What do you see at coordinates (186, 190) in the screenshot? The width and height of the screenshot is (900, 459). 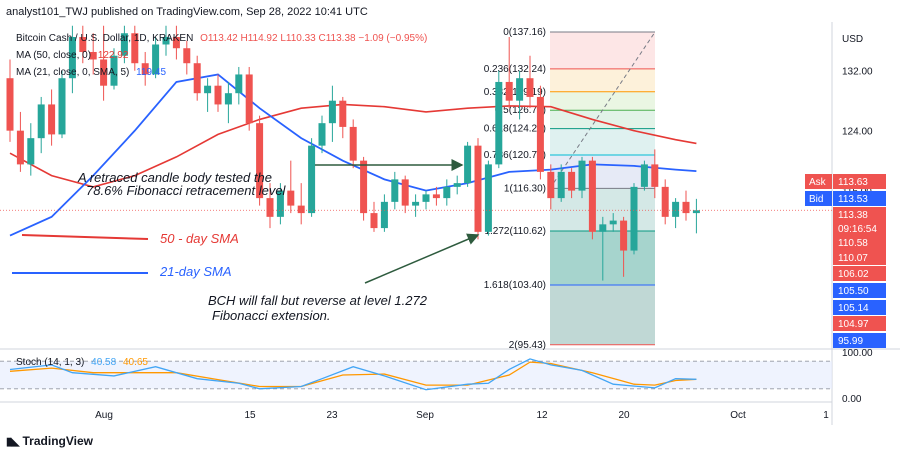 I see `annotation-text: 78.6% Fibonacci retracement level` at bounding box center [186, 190].